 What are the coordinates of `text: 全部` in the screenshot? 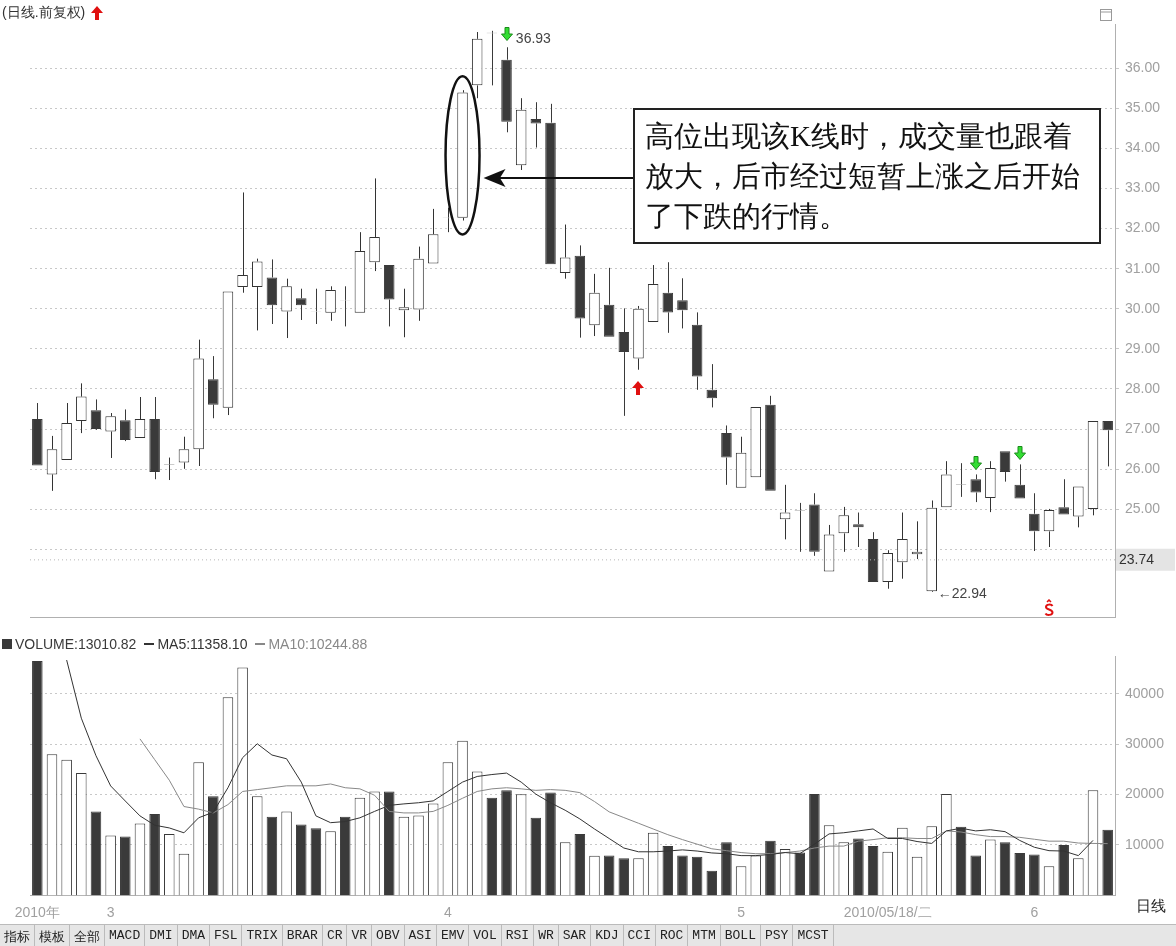 It's located at (87, 935).